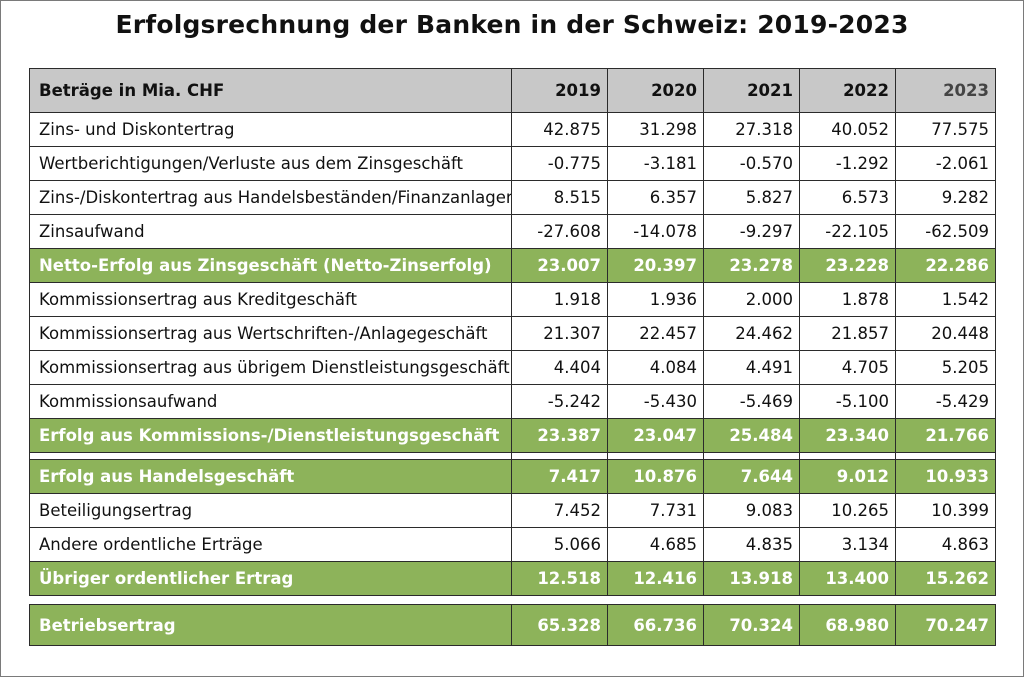 Image resolution: width=1024 pixels, height=677 pixels. I want to click on cell-value: 4.404, so click(559, 367).